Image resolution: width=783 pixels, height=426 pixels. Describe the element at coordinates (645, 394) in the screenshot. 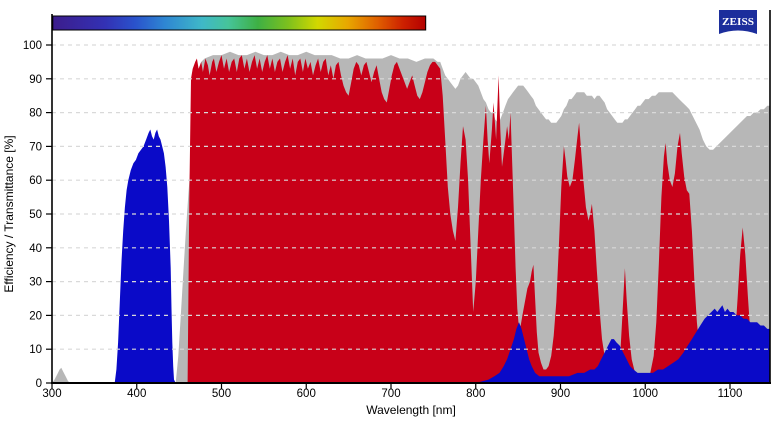

I see `x-tick-label-1000: 1000` at that location.